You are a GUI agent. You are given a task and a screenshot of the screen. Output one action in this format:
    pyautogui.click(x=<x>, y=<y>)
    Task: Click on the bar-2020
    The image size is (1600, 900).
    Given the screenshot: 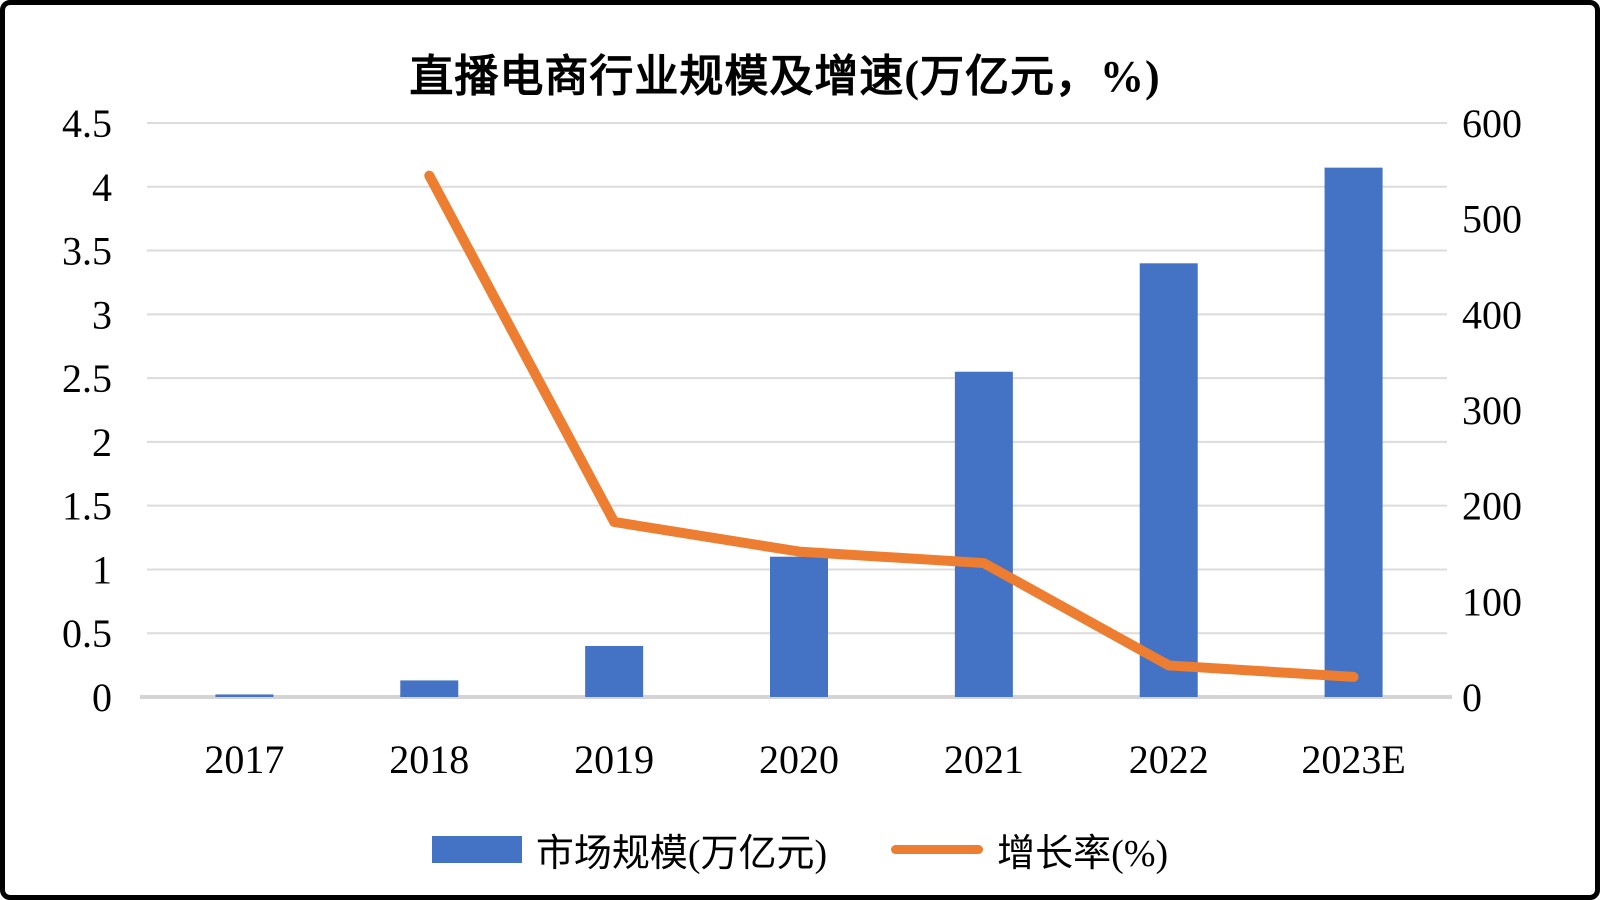 What is the action you would take?
    pyautogui.click(x=799, y=626)
    